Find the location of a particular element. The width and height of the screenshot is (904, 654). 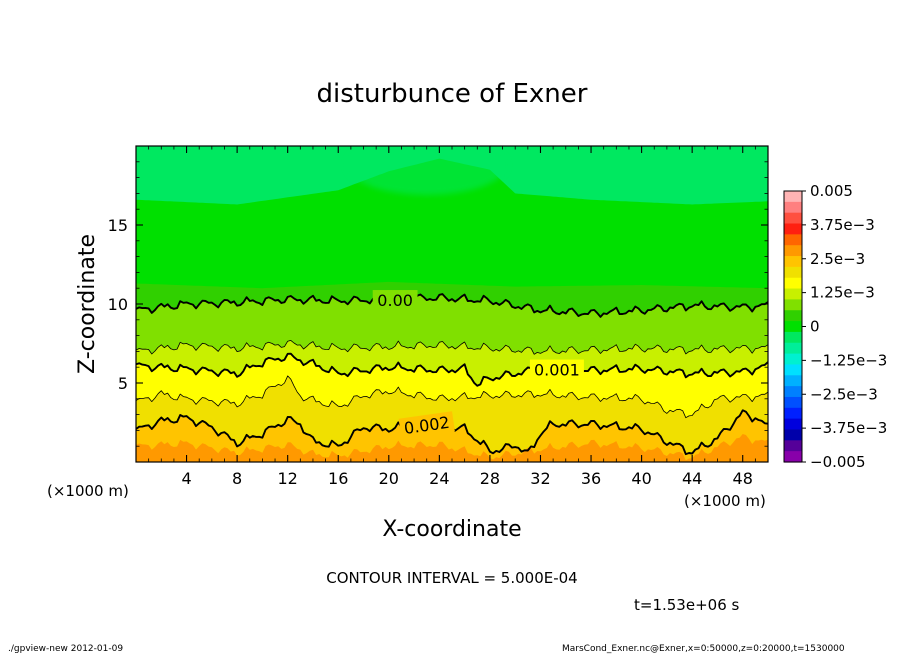

contour-interval: CONTOUR INTERVAL = 5.000E-04 is located at coordinates (451, 578).